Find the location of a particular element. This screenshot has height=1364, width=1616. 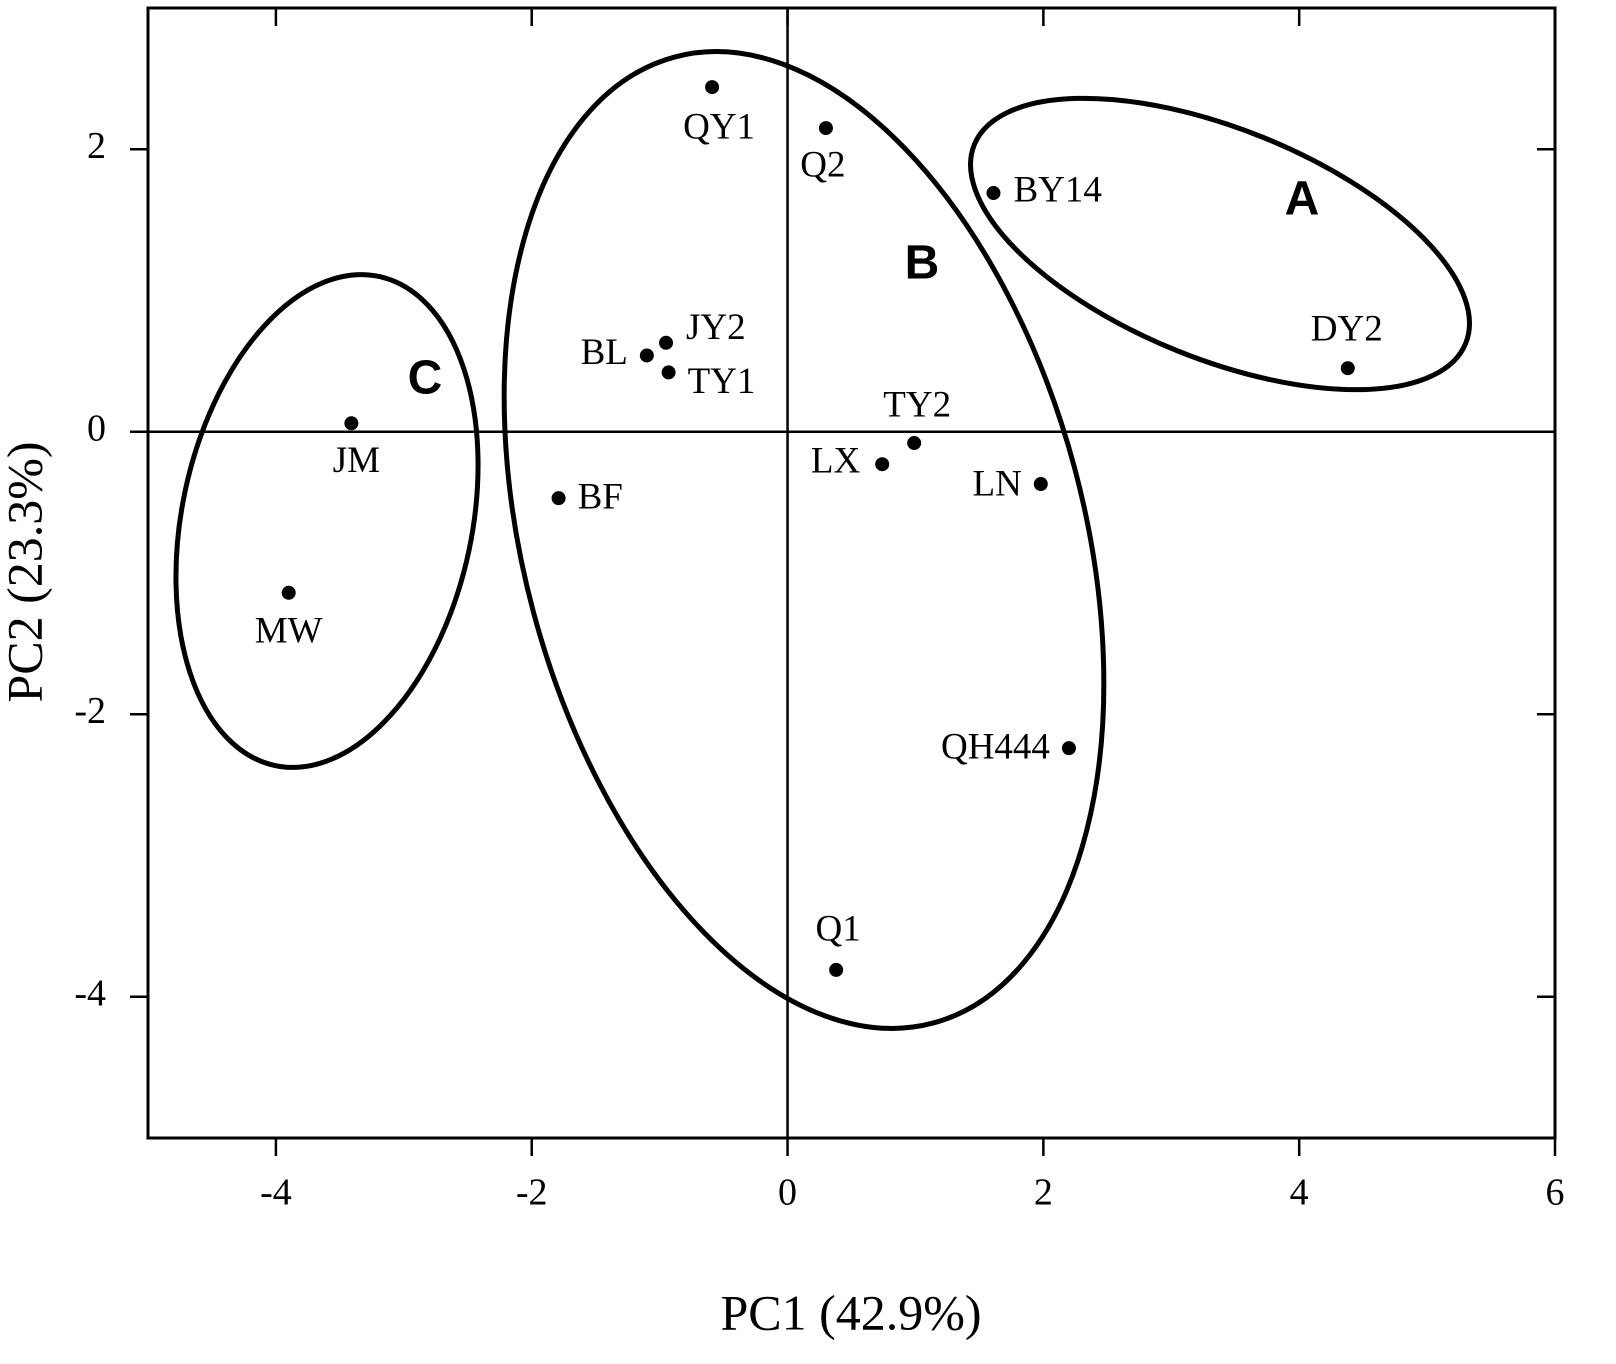

point-label: Q2 is located at coordinates (822, 165).